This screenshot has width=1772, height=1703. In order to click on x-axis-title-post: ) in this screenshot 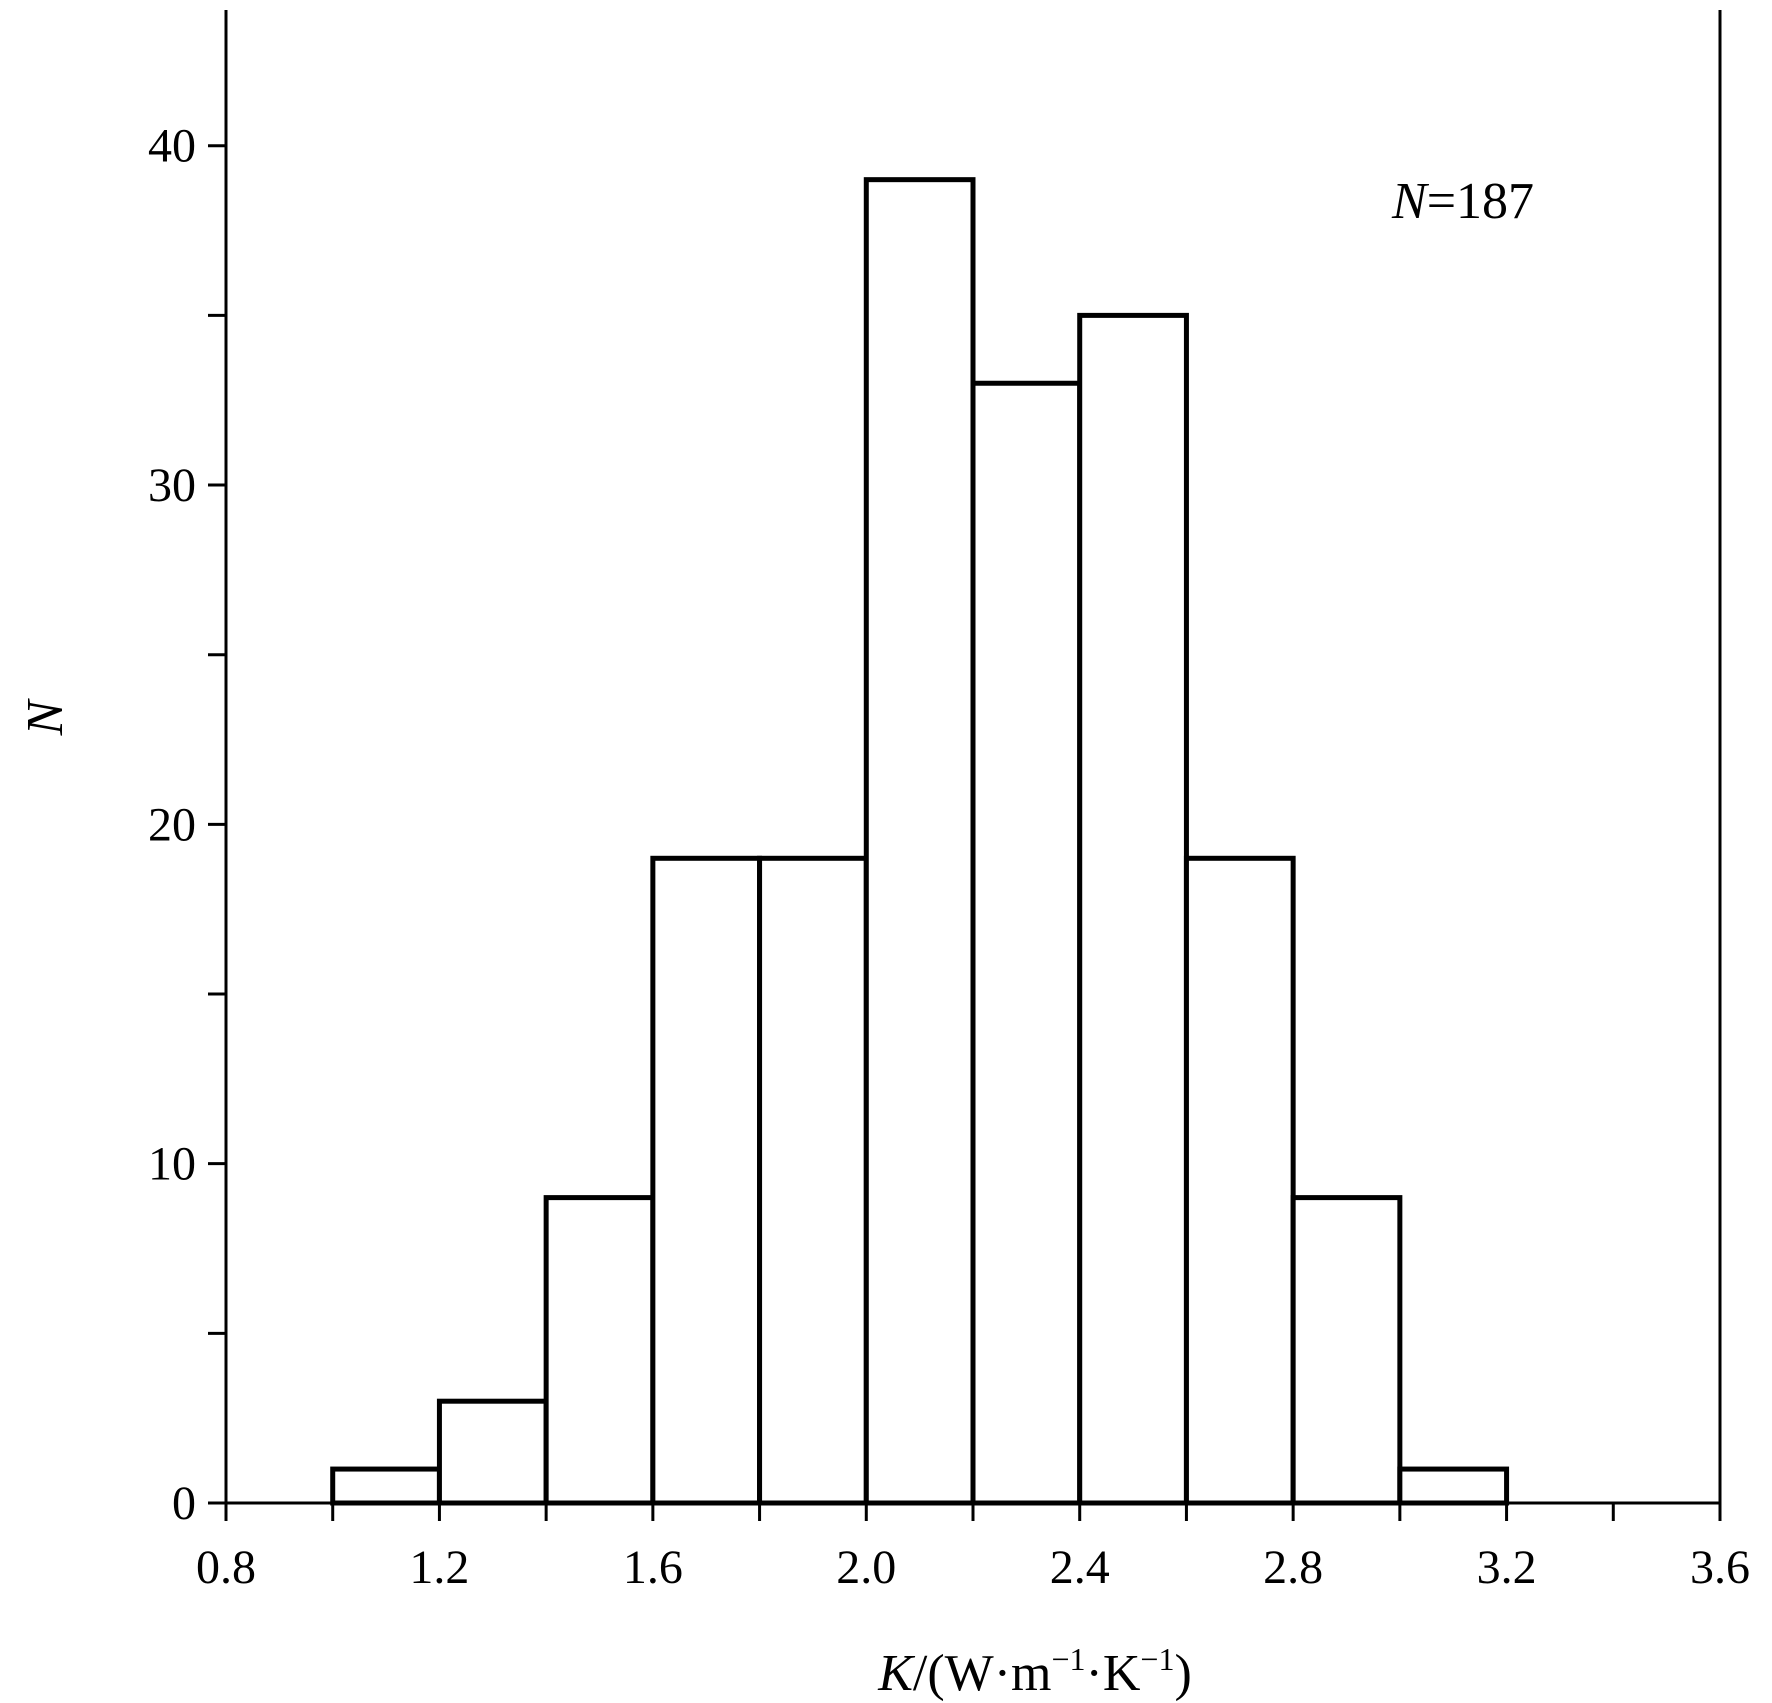, I will do `click(1182, 1673)`.